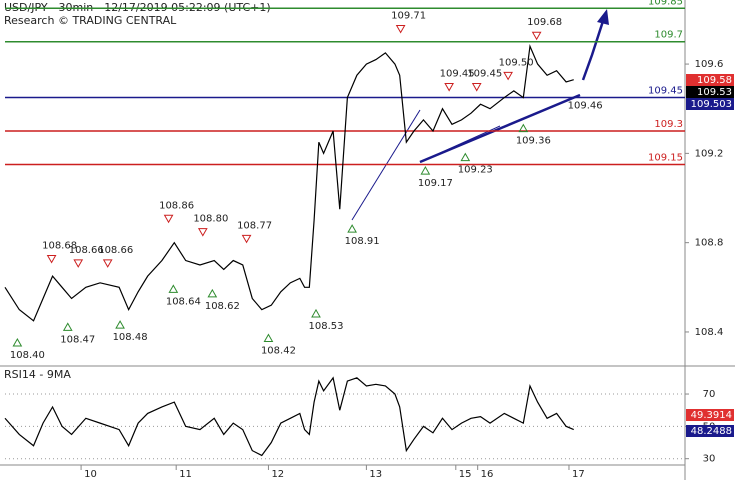 This screenshot has width=735, height=480. What do you see at coordinates (176, 205) in the screenshot?
I see `high-label: 108.86` at bounding box center [176, 205].